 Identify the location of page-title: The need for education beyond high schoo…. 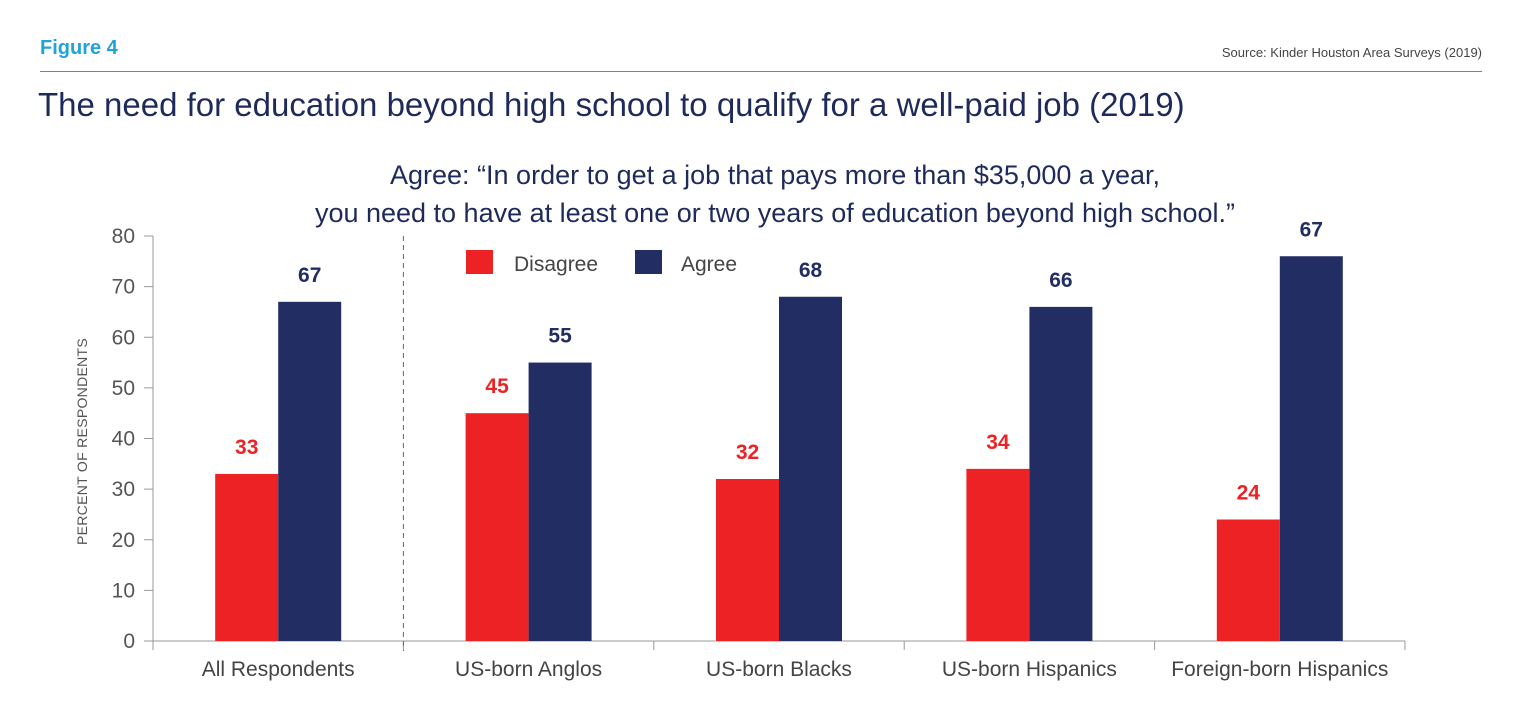
(611, 104).